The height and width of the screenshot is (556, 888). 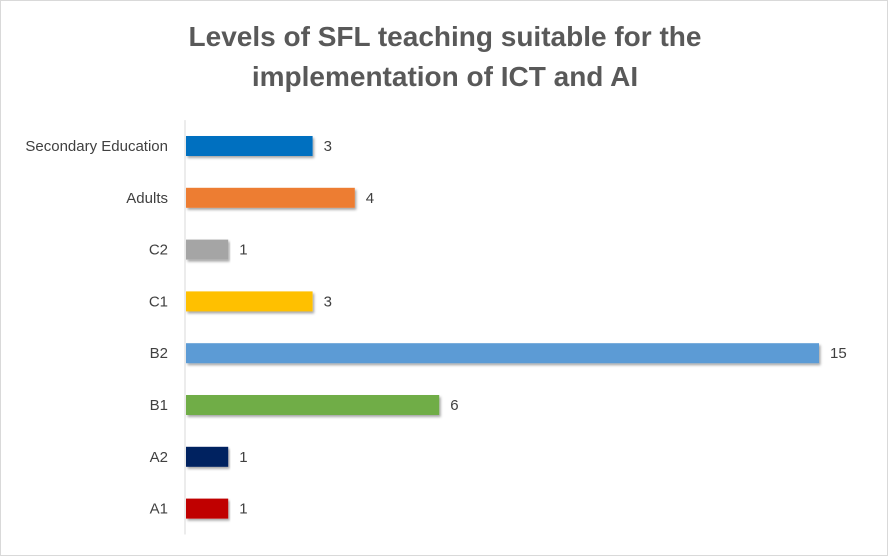 What do you see at coordinates (159, 353) in the screenshot?
I see `category-label: B2` at bounding box center [159, 353].